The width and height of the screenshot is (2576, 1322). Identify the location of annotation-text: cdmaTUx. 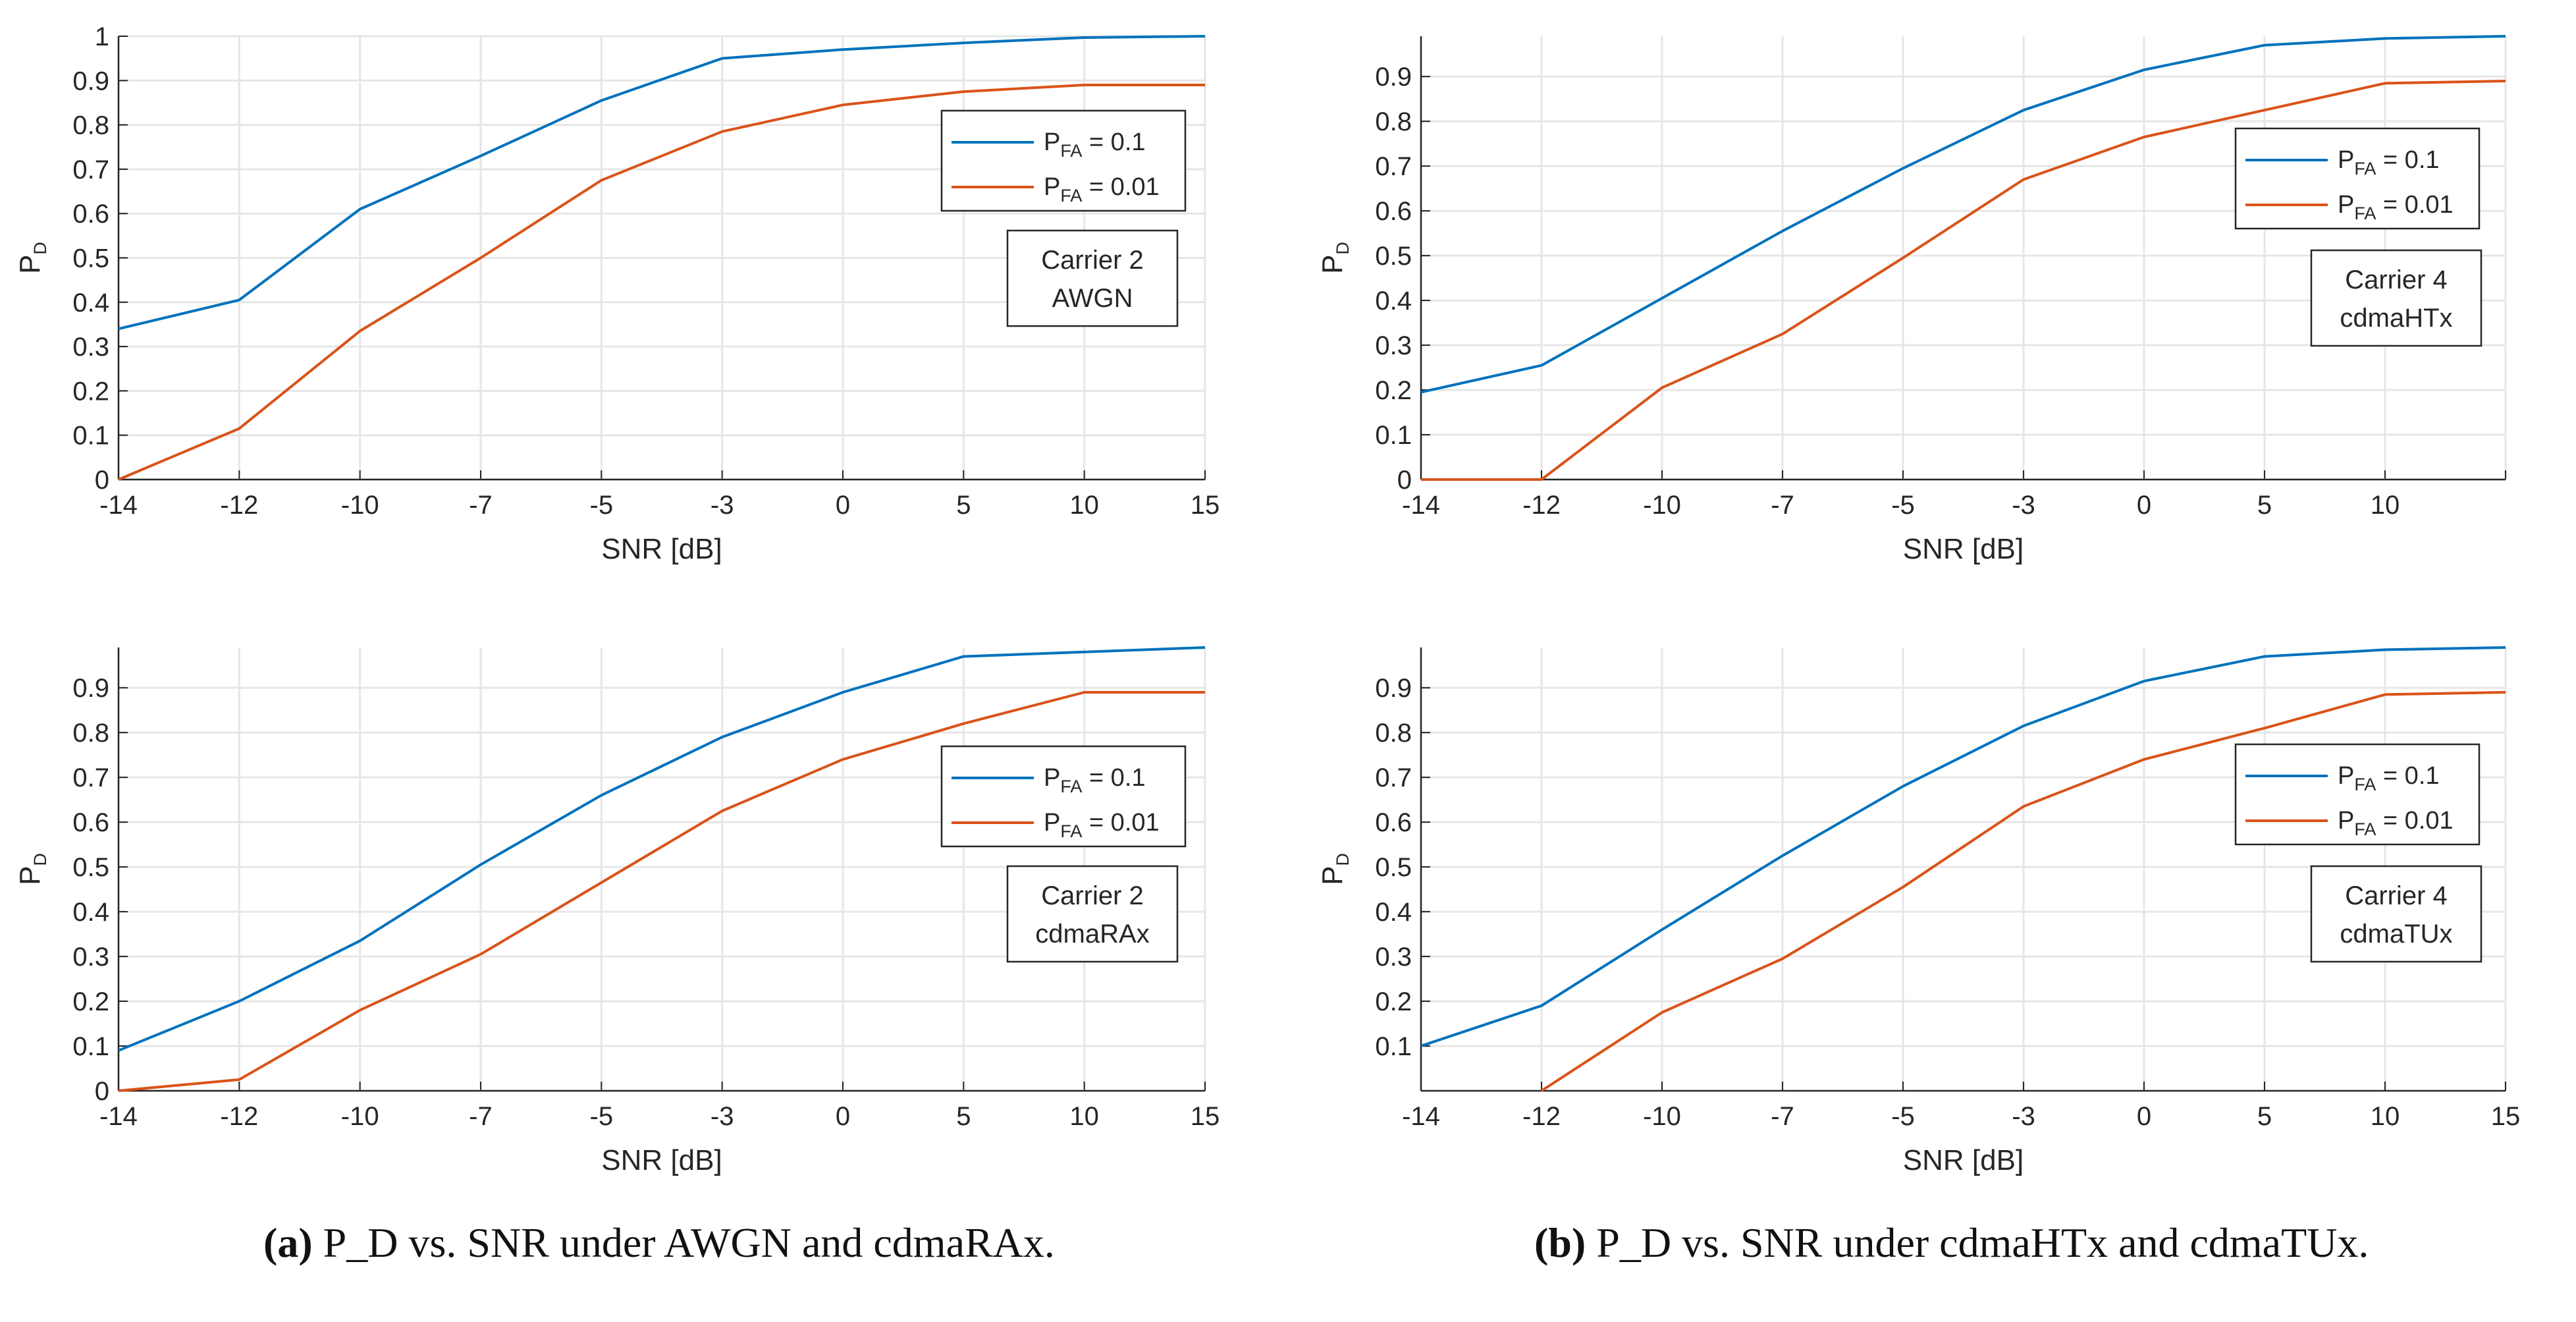
(2396, 934).